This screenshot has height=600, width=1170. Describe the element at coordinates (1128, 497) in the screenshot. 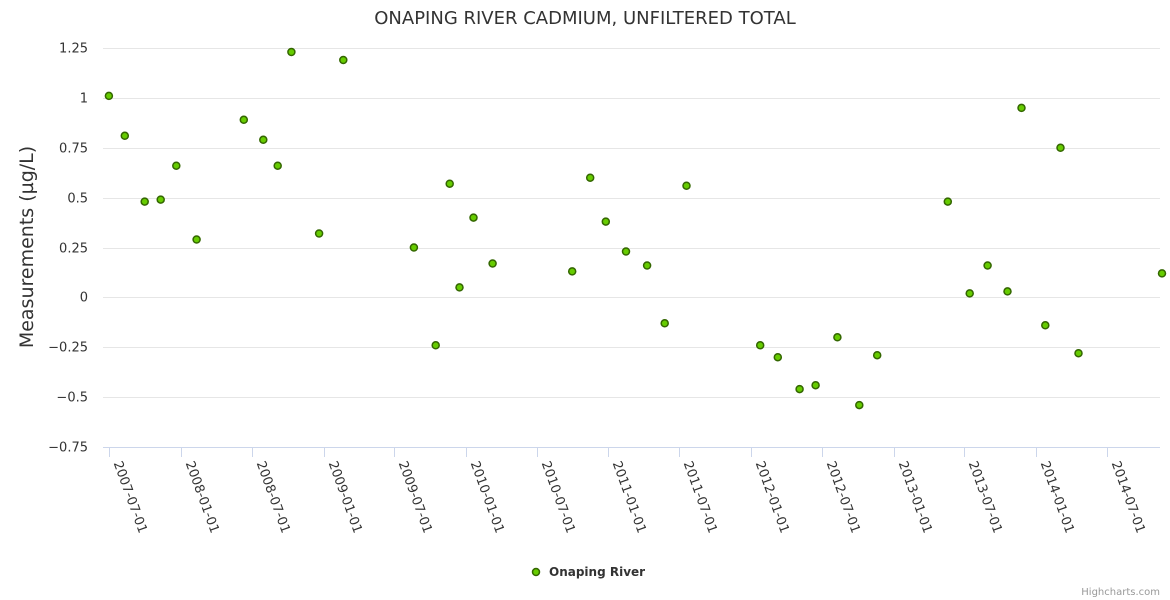

I see `x-tick-label: 2014-07-01` at that location.